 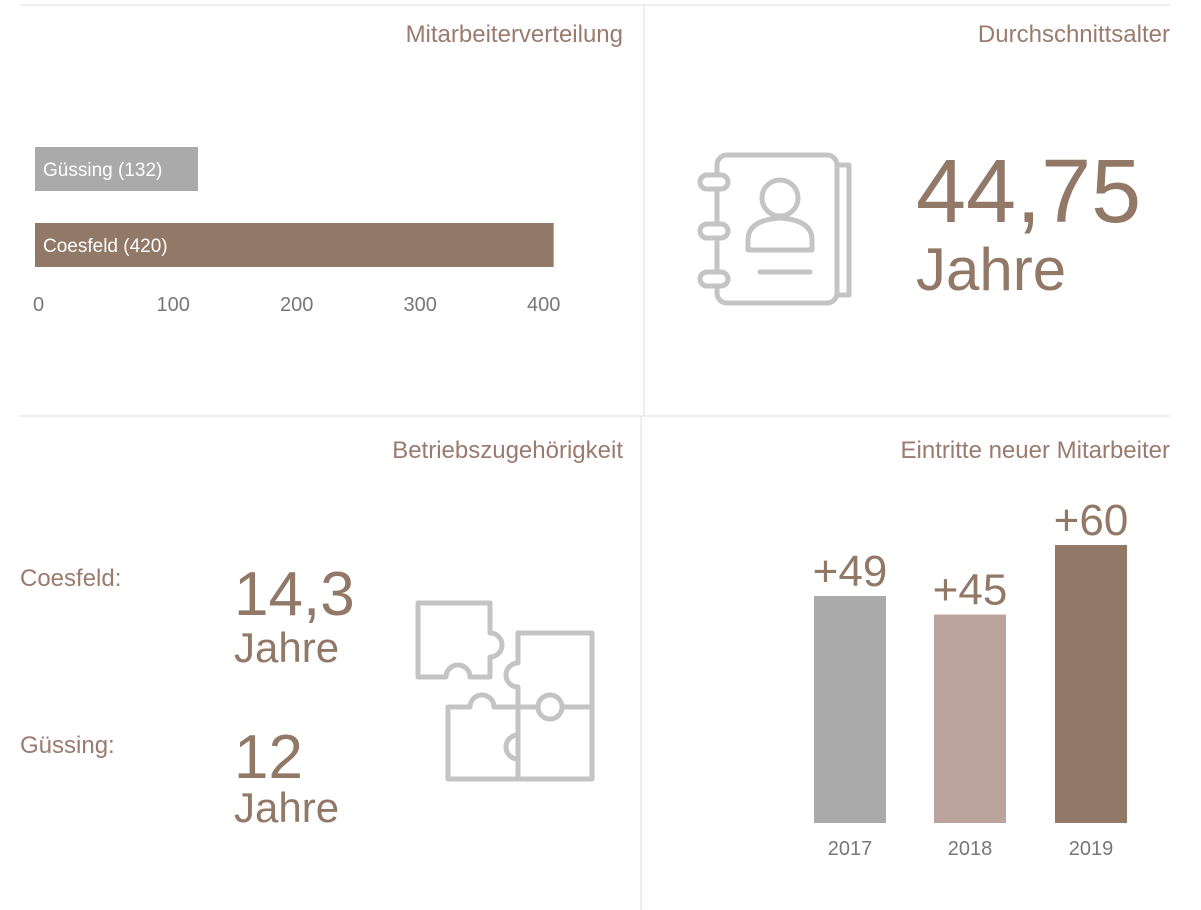 What do you see at coordinates (172, 305) in the screenshot?
I see `x-tick-label: 100` at bounding box center [172, 305].